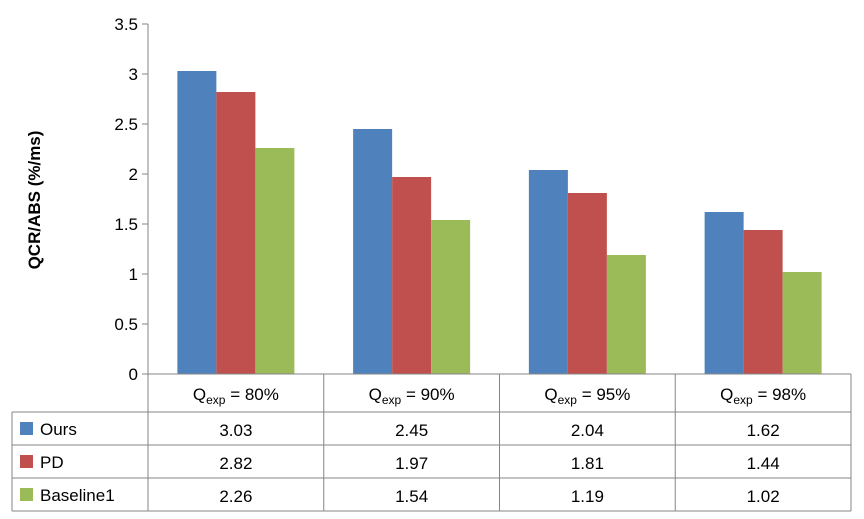 The image size is (864, 519). I want to click on category-label: Qexp = 90%, so click(412, 396).